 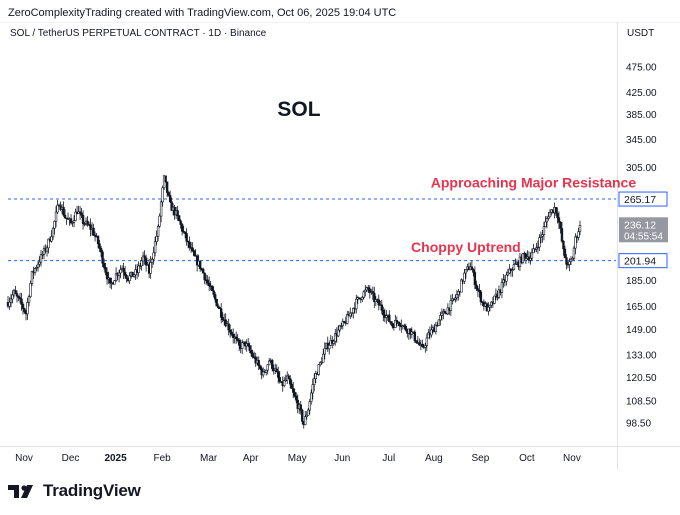 I want to click on tradingview-logo-text: TradingView, so click(x=92, y=490).